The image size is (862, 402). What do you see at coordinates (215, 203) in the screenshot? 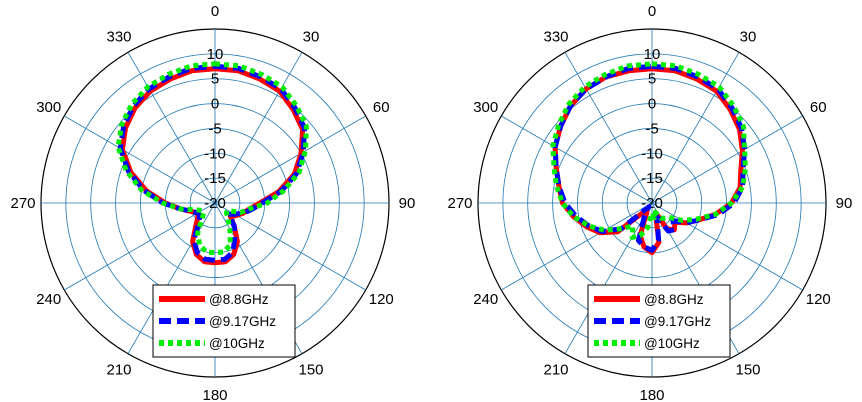
I see `radial-tick-label: -20` at bounding box center [215, 203].